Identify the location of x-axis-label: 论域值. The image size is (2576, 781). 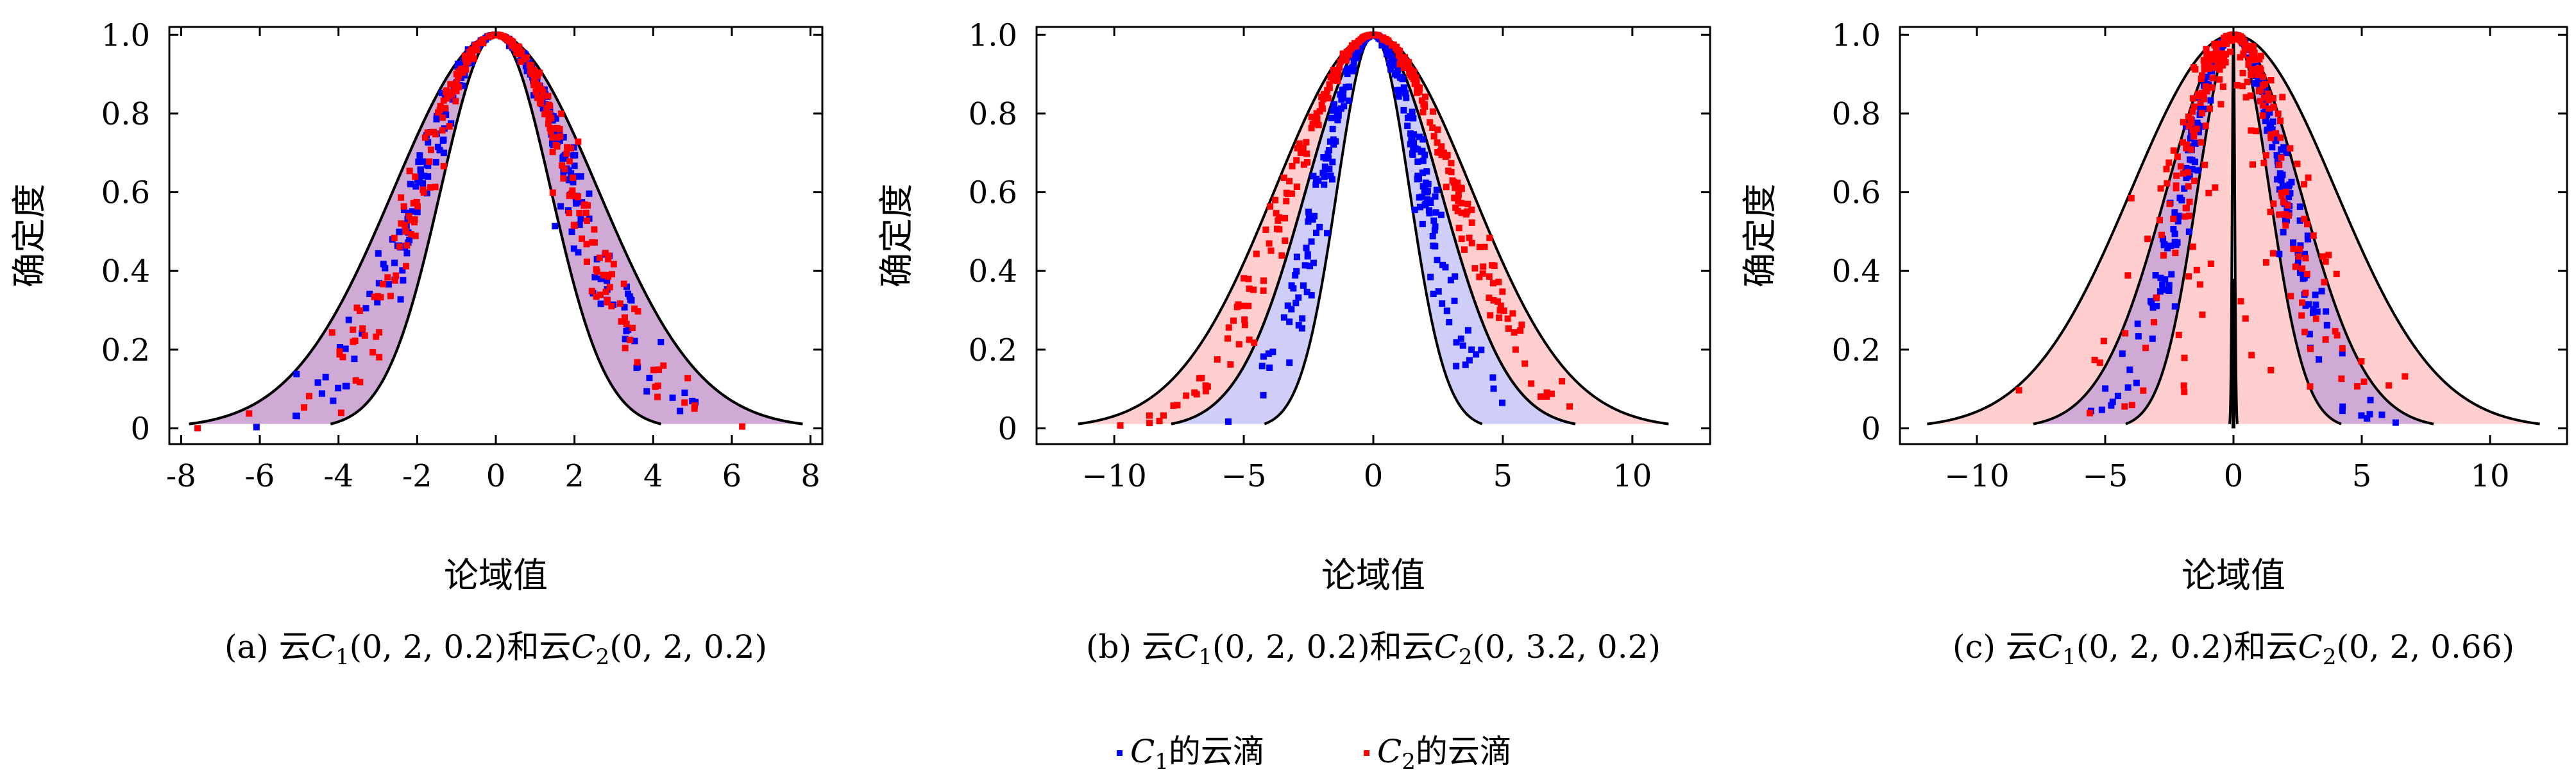
(1373, 575).